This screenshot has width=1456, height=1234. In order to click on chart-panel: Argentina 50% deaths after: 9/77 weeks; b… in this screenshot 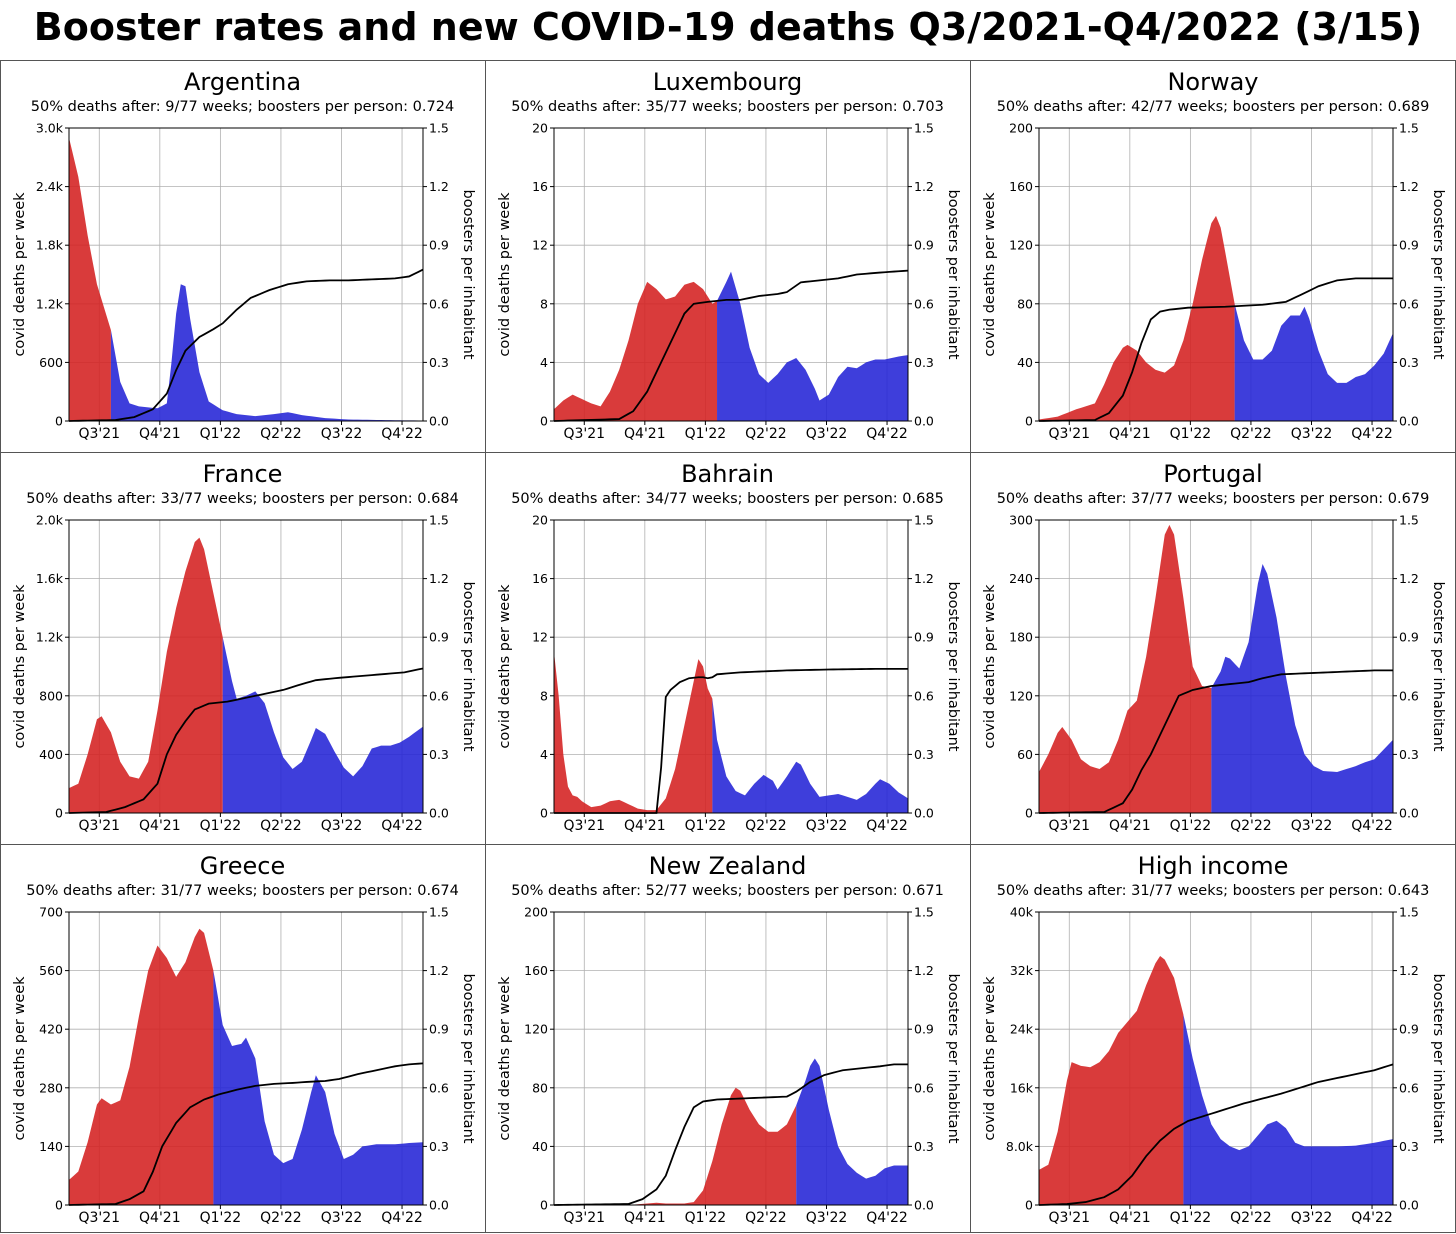, I will do `click(244, 255)`.